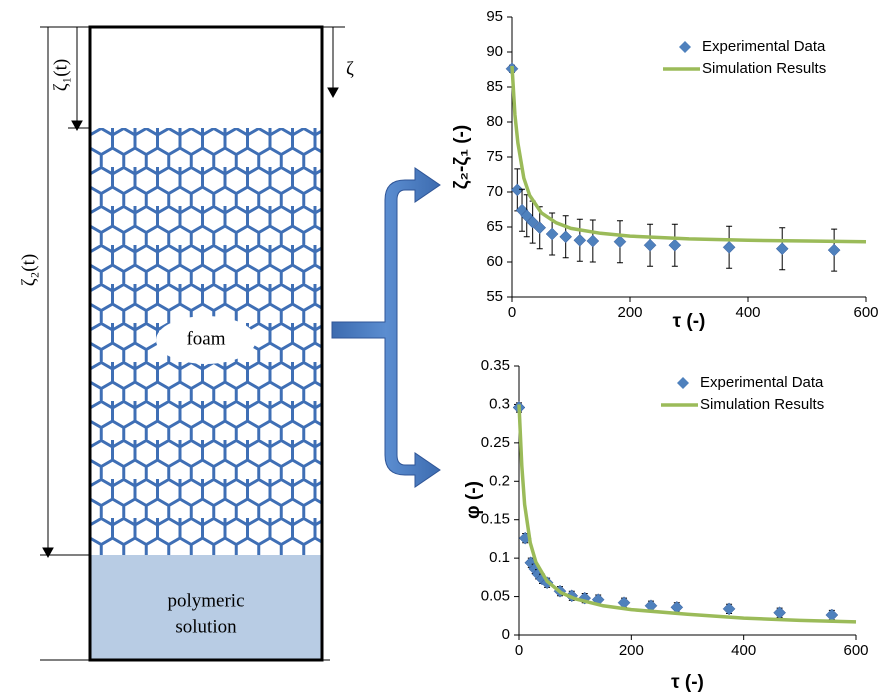 This screenshot has width=886, height=698. Describe the element at coordinates (461, 157) in the screenshot. I see `y-axis-title: ζ₂-ζ₁ (-)` at that location.